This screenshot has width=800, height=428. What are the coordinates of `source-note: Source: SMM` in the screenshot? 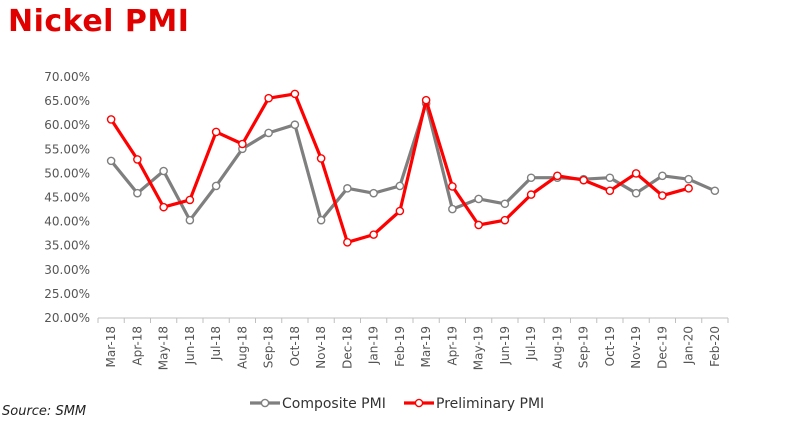 It's located at (44, 411).